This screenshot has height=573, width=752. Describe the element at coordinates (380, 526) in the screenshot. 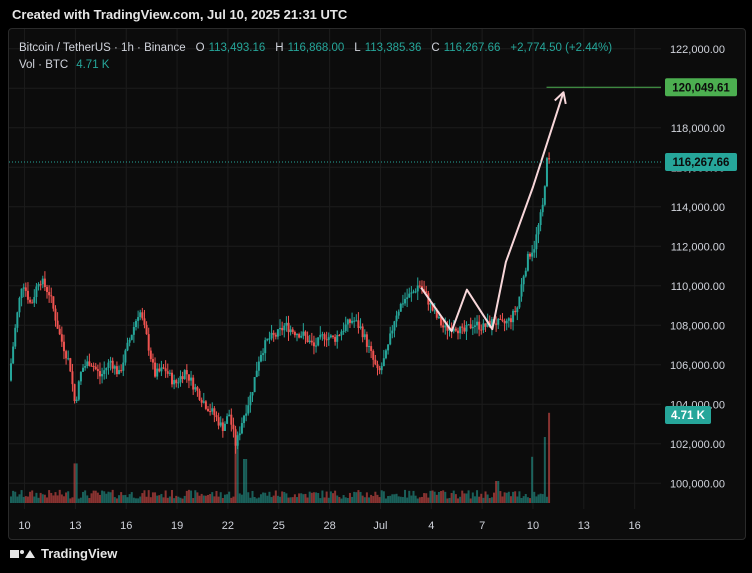

I see `x-tick-label: Jul` at that location.